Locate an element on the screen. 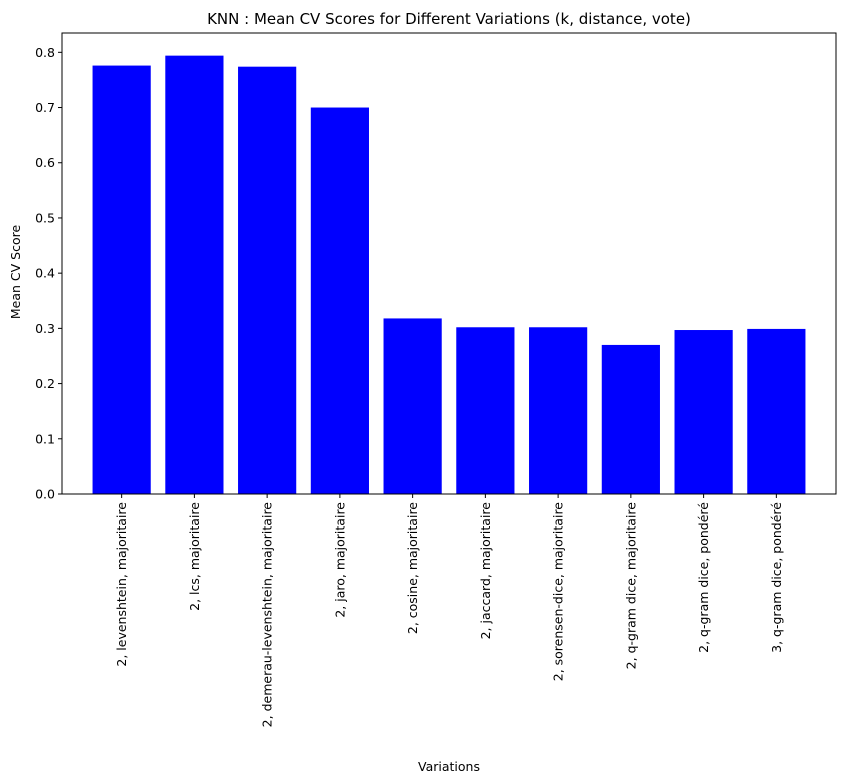 The image size is (846, 783). y-tick-label: 0.0 is located at coordinates (45, 494).